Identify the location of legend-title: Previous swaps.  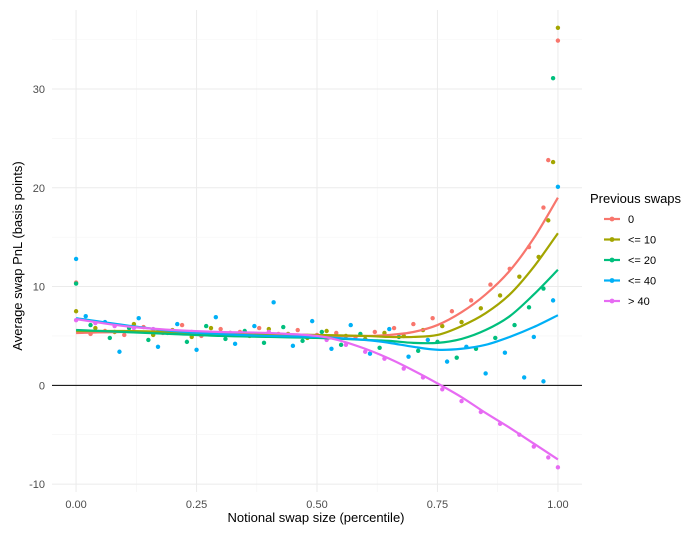
(636, 198).